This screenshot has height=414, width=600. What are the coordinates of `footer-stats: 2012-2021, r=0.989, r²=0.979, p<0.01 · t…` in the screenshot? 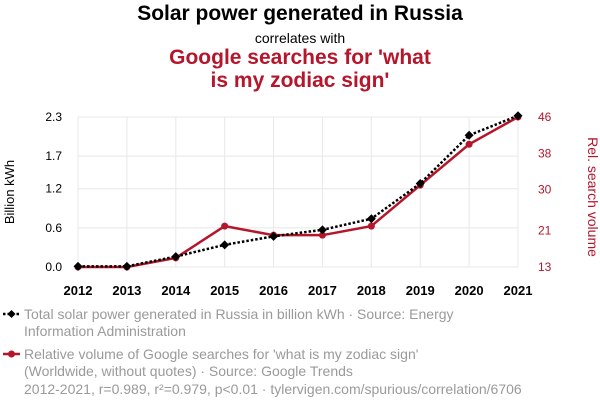 It's located at (273, 389).